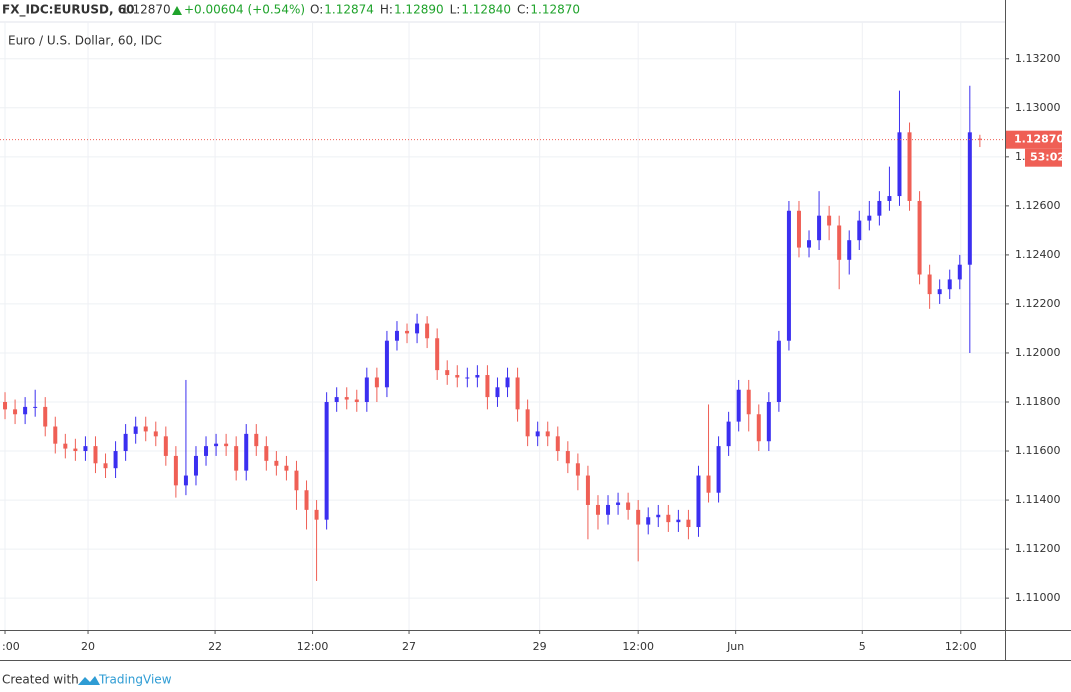  Describe the element at coordinates (316, 10) in the screenshot. I see `ohlc-name: O:` at that location.